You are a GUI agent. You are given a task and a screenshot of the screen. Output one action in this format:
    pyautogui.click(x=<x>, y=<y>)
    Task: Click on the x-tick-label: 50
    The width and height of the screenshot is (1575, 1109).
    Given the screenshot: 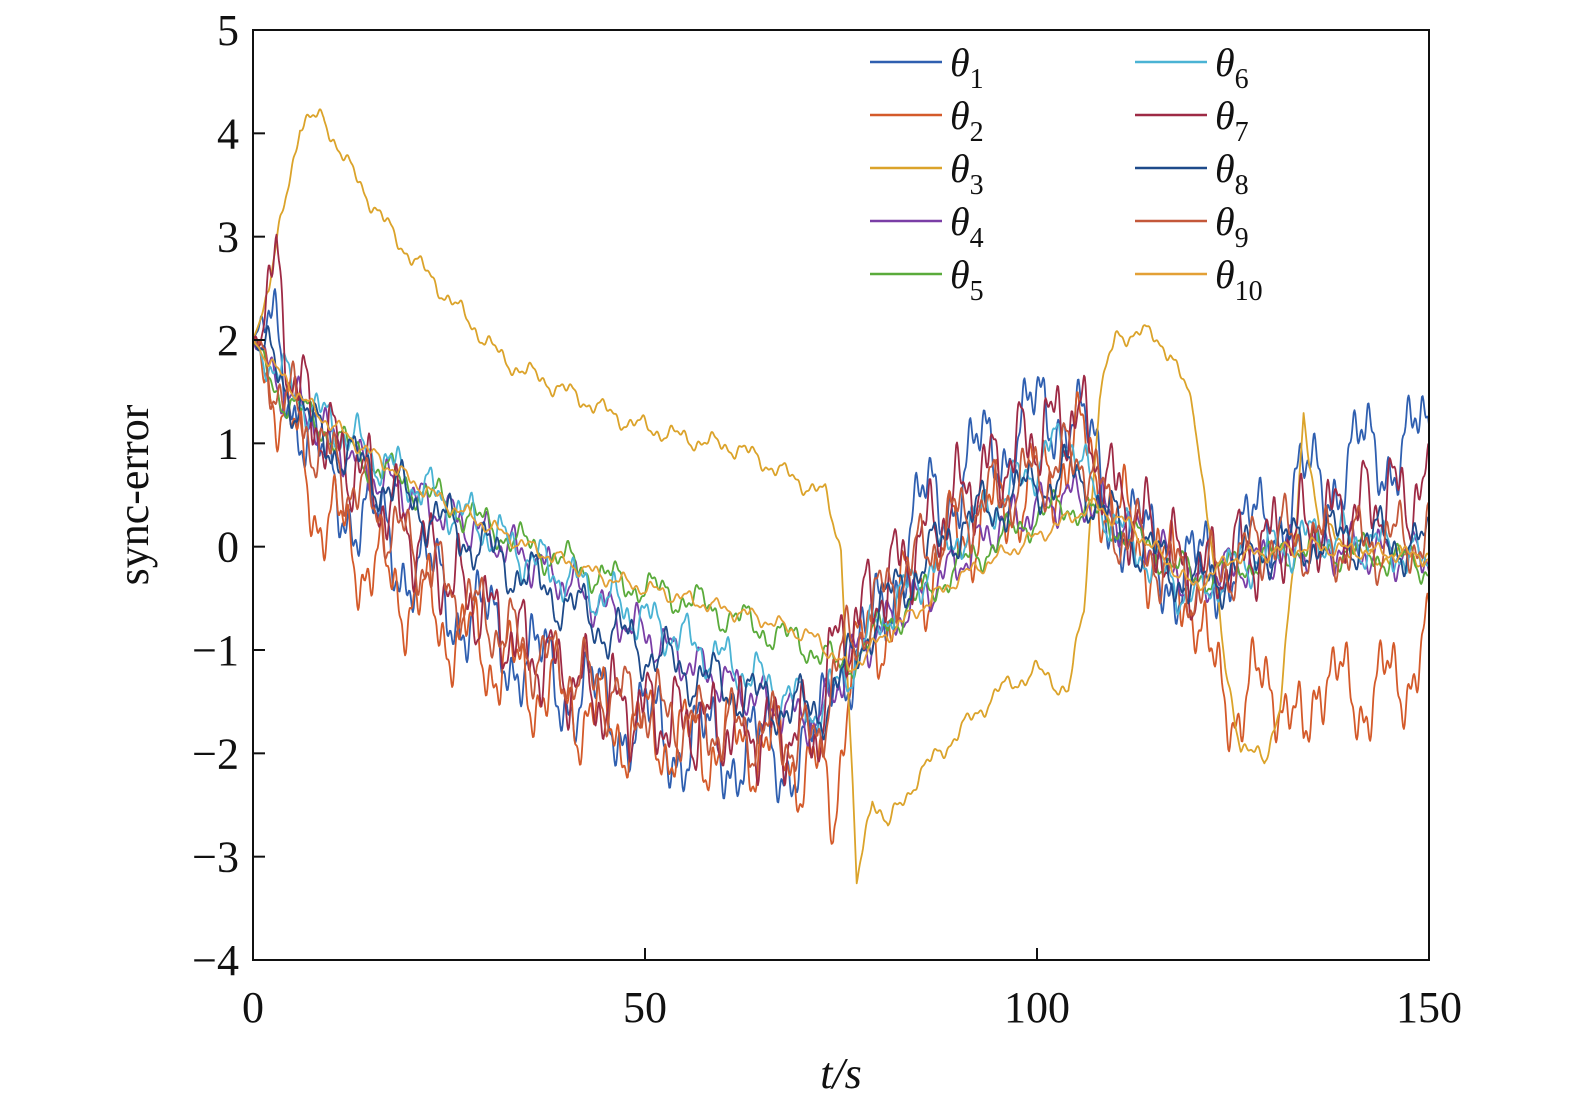 What is the action you would take?
    pyautogui.click(x=645, y=1007)
    